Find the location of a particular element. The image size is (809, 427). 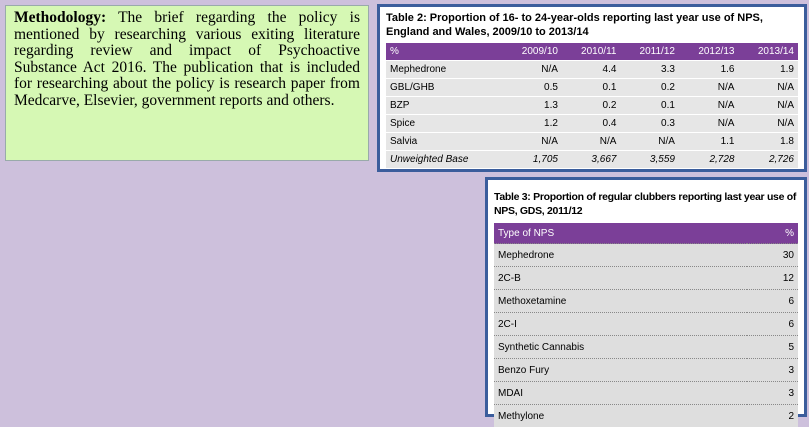

cell: 5 is located at coordinates (772, 347).